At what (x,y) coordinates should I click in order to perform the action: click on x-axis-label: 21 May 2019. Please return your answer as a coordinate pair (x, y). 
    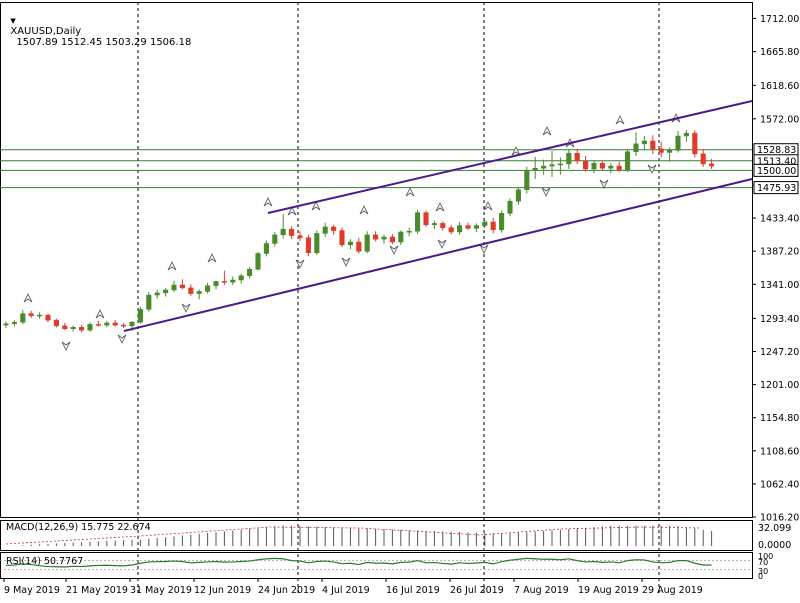
    Looking at the image, I should click on (97, 590).